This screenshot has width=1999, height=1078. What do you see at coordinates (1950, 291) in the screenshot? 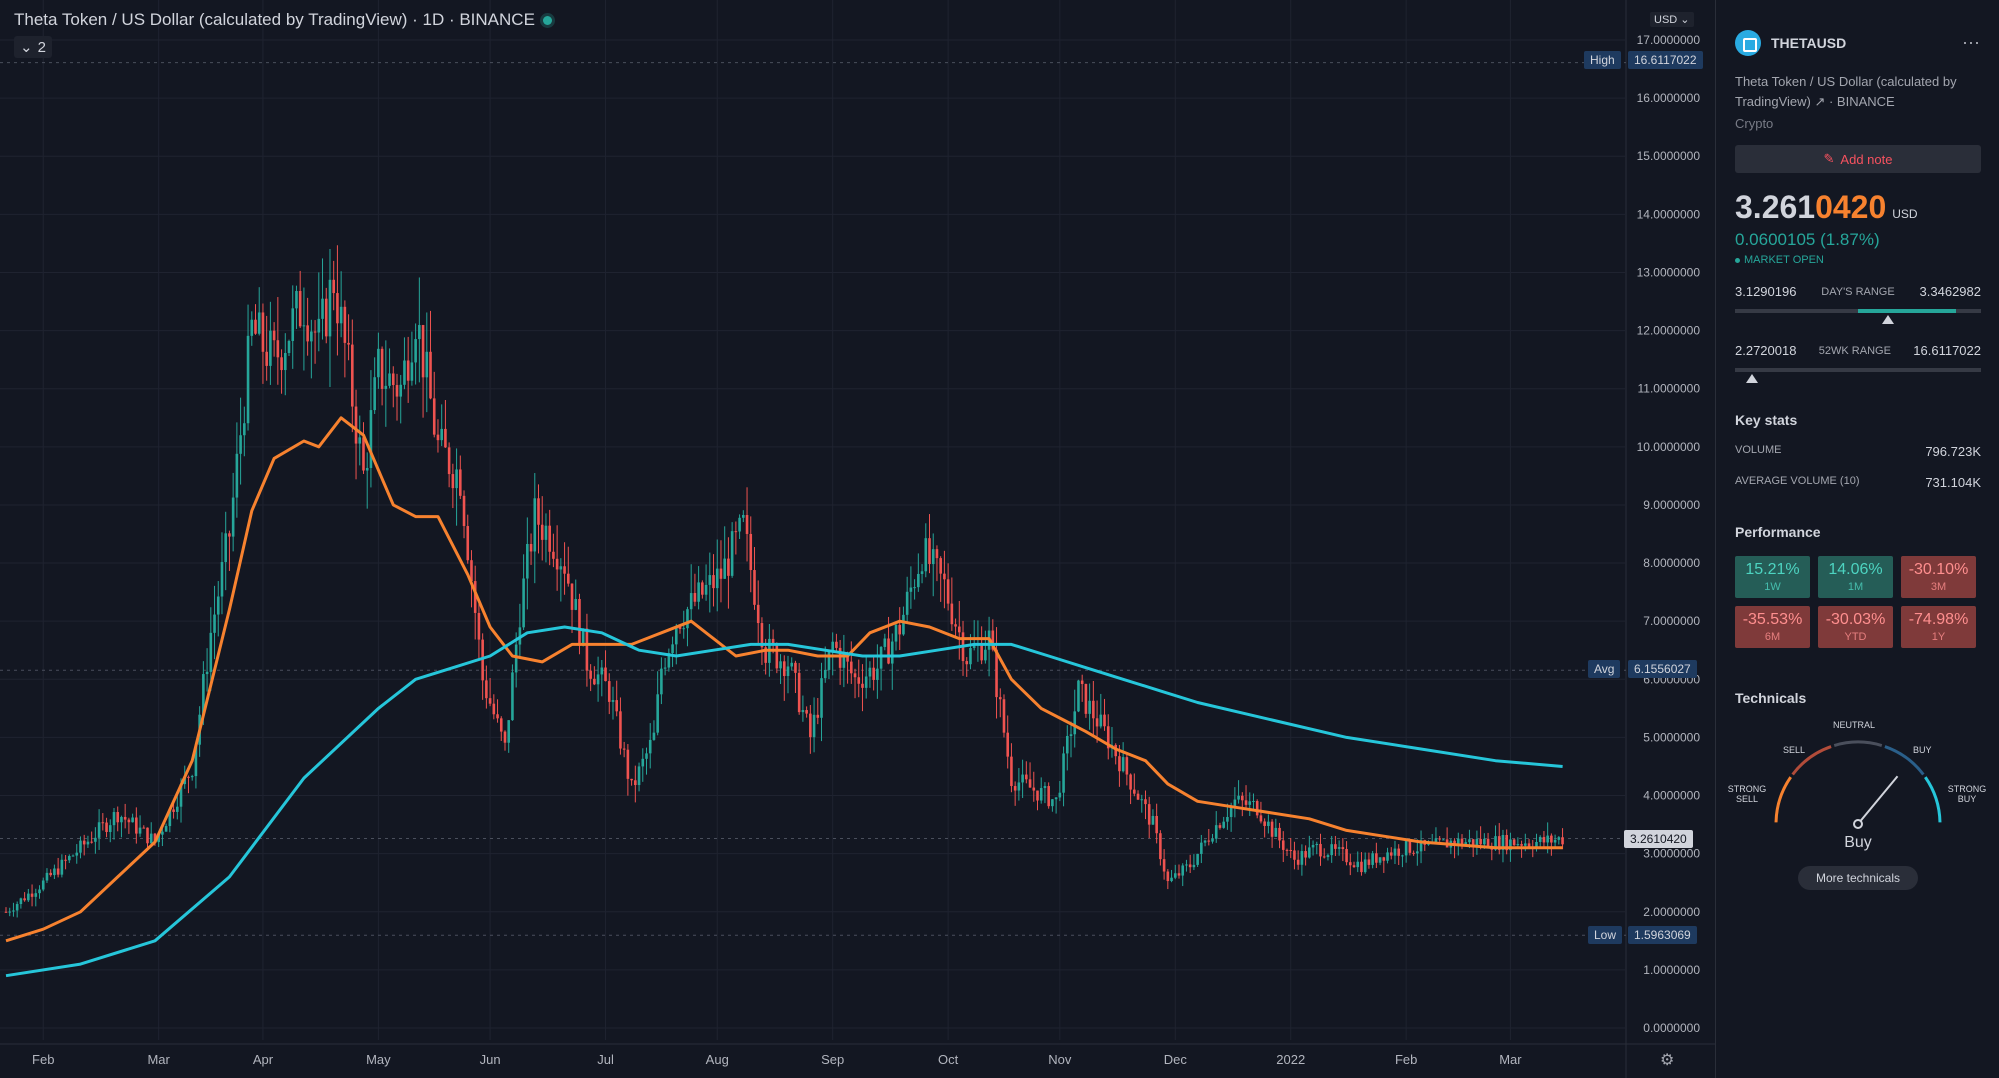
I see `day-range-high: 3.3462982` at bounding box center [1950, 291].